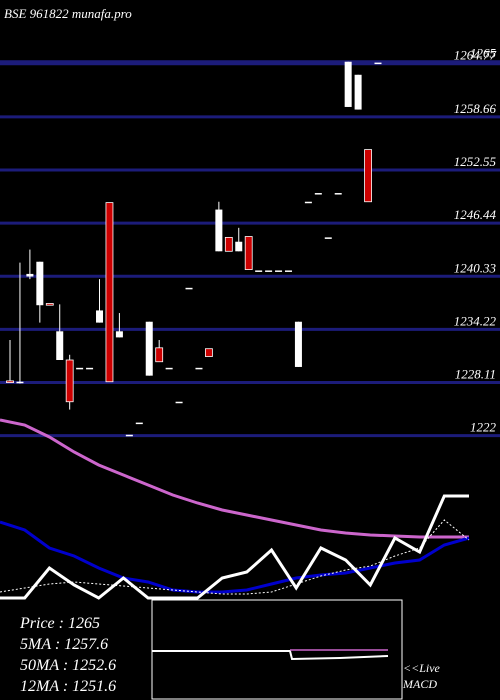 Image resolution: width=500 pixels, height=700 pixels. Describe the element at coordinates (475, 267) in the screenshot. I see `y-tick-label: 1240.33` at that location.